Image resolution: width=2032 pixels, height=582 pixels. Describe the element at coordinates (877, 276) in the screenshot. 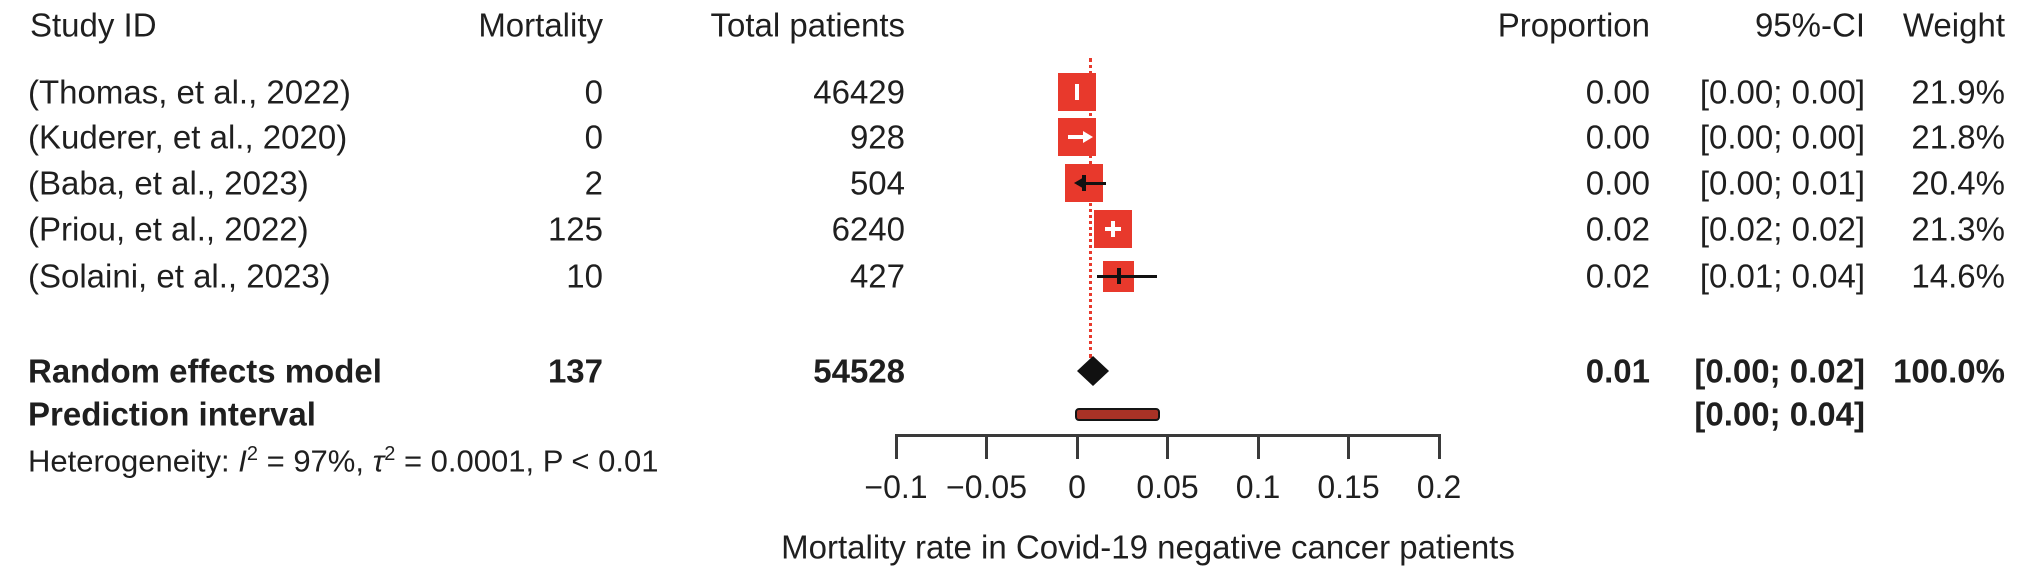

I see `total-value: 427` at that location.